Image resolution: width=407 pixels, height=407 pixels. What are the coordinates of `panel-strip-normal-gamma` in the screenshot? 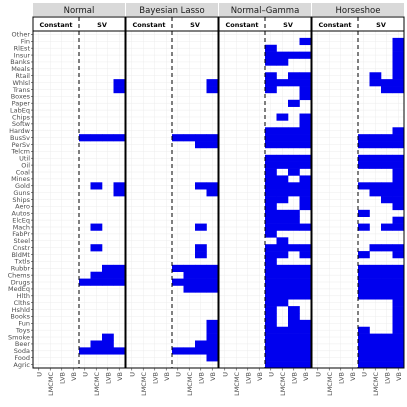 It's located at (265, 9).